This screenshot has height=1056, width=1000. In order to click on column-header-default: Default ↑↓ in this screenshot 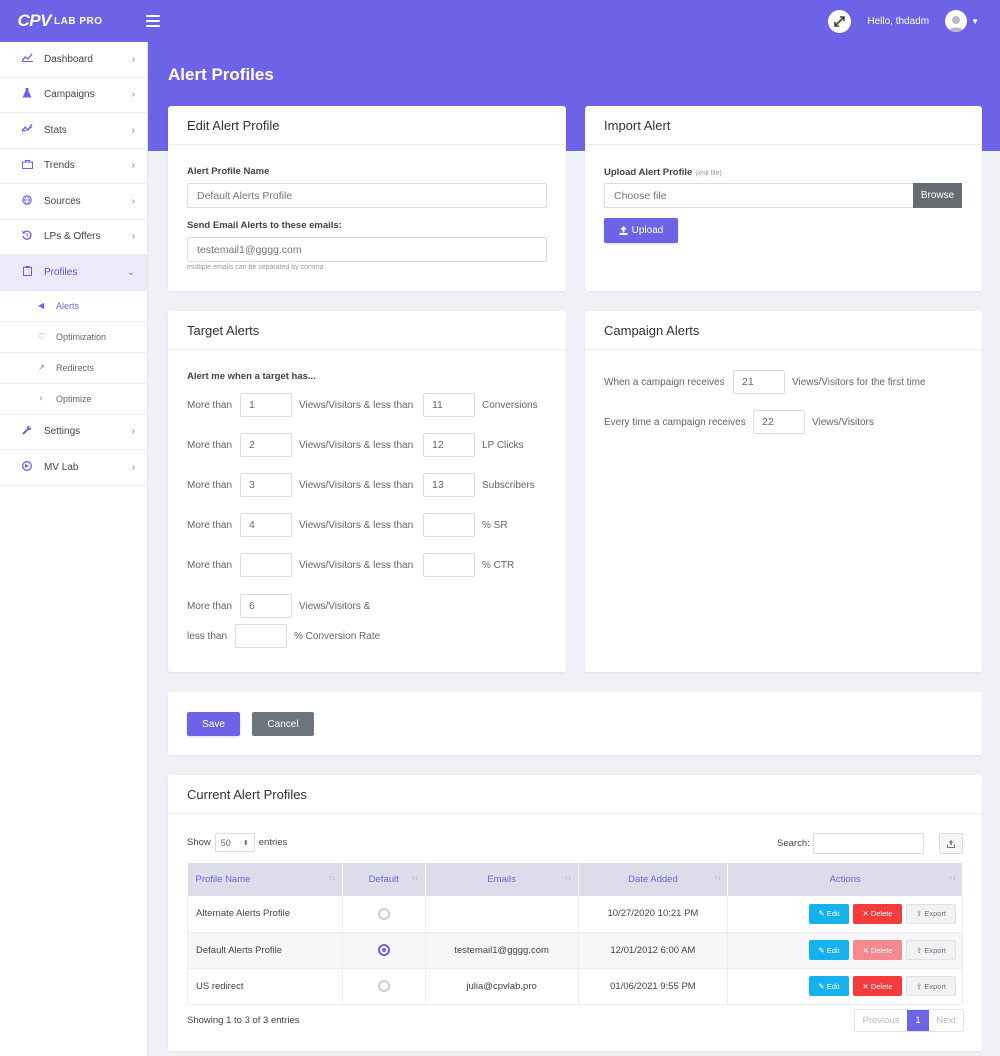, I will do `click(384, 879)`.